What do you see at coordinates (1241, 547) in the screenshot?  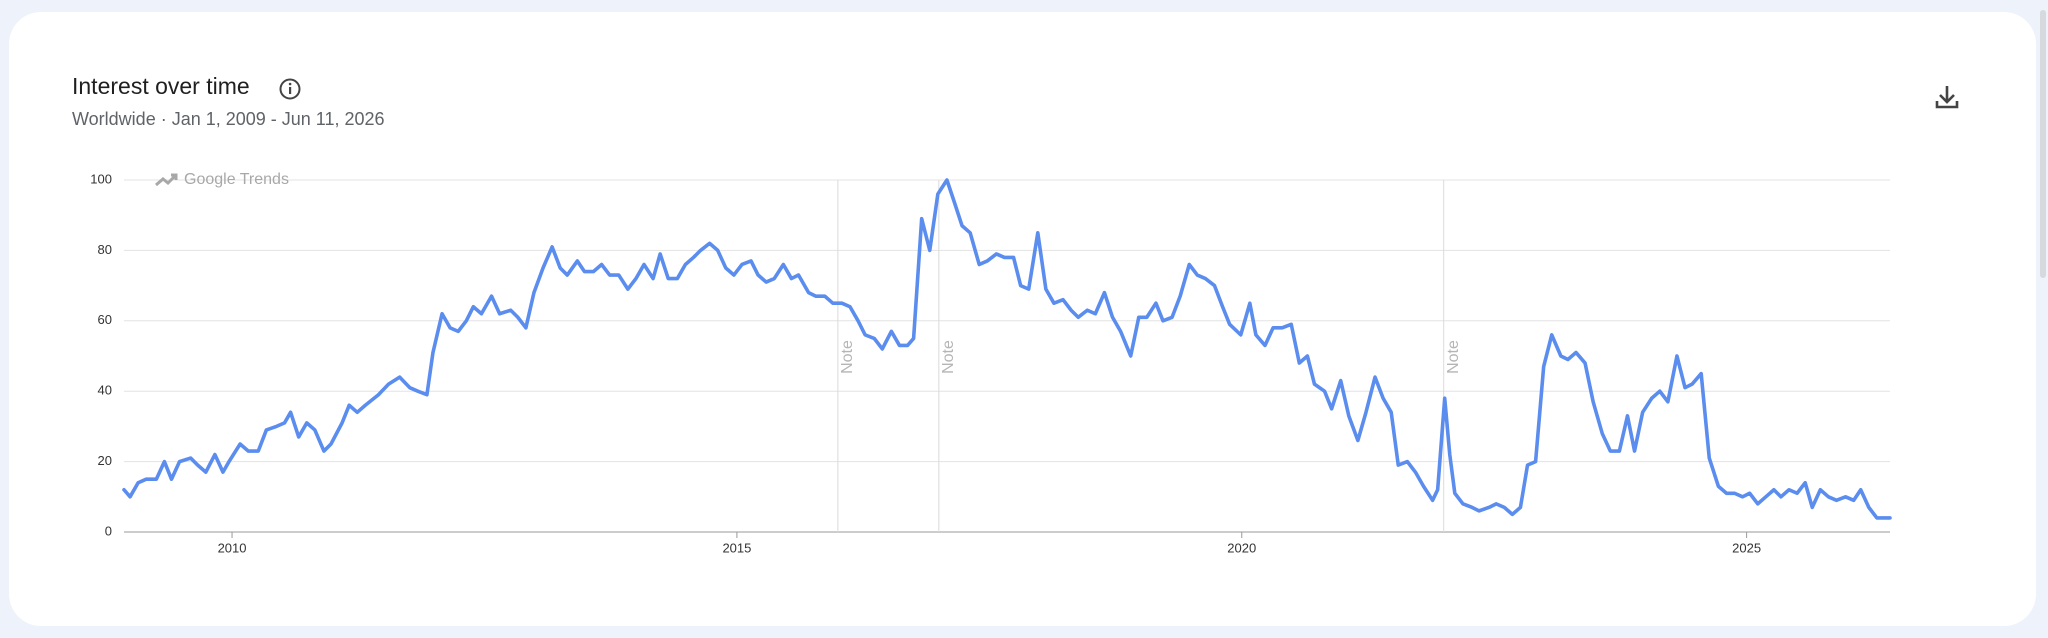 I see `x-tick-label: 2020` at bounding box center [1241, 547].